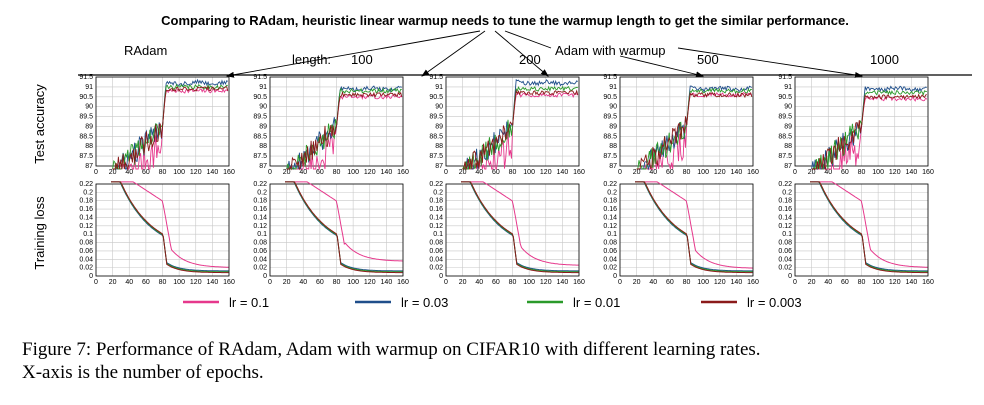 The width and height of the screenshot is (984, 405). What do you see at coordinates (785, 217) in the screenshot?
I see `y-tick-label: 0.14` at bounding box center [785, 217].